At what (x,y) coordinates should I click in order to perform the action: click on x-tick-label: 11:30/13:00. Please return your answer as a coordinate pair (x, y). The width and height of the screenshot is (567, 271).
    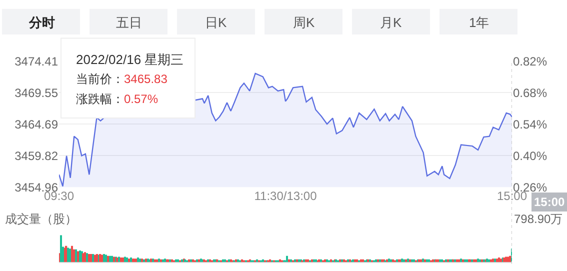
    Looking at the image, I should click on (286, 196).